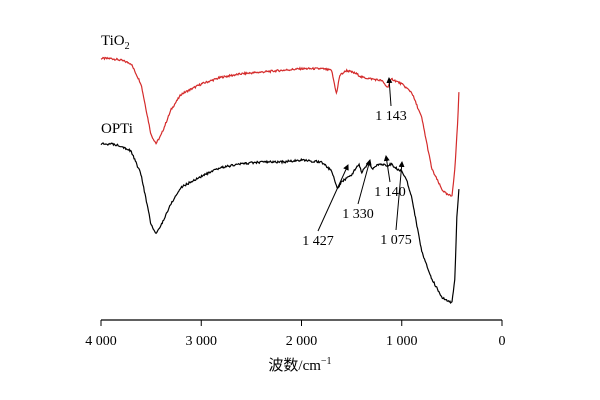  I want to click on annotation-label: 1 140, so click(390, 192).